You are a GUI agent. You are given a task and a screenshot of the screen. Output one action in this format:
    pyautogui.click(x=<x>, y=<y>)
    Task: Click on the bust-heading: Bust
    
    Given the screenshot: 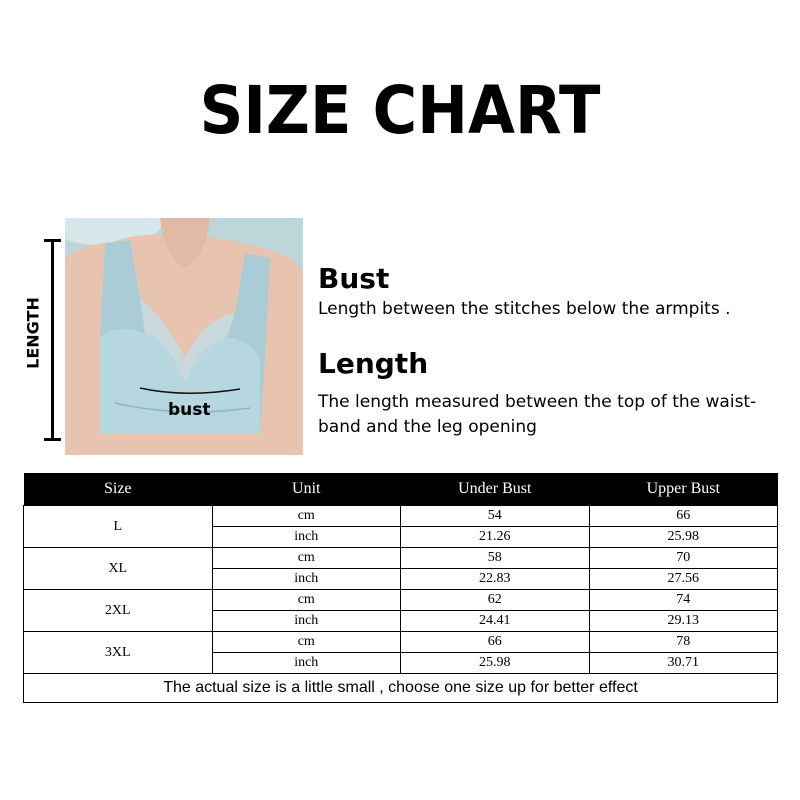 What is the action you would take?
    pyautogui.click(x=354, y=278)
    